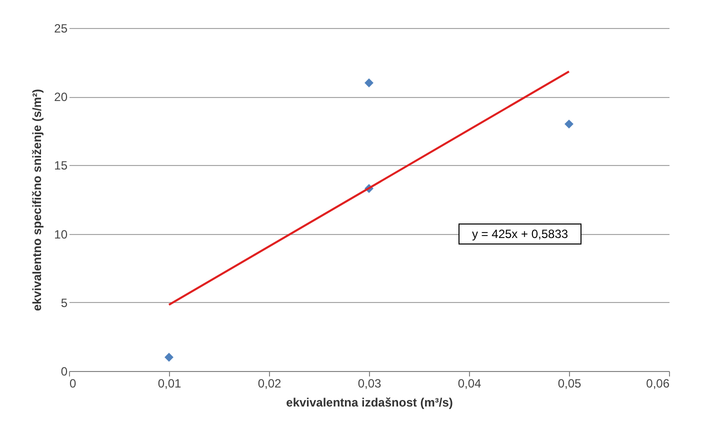 The width and height of the screenshot is (702, 434). I want to click on y-tick-label: 20, so click(61, 97).